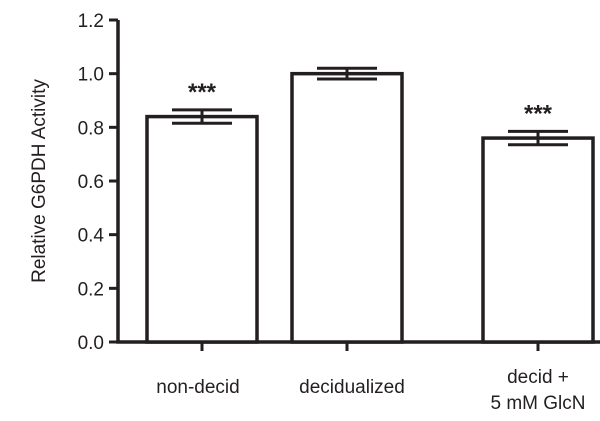 This screenshot has height=421, width=600. I want to click on y-tick-label: 0.0, so click(91, 343).